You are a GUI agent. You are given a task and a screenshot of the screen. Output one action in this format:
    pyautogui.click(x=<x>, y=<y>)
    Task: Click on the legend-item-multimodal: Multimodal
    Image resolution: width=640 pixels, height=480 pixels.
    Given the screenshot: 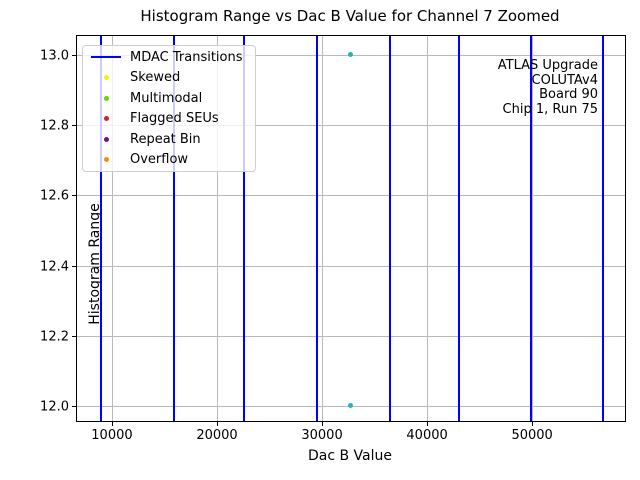 What is the action you would take?
    pyautogui.click(x=169, y=98)
    